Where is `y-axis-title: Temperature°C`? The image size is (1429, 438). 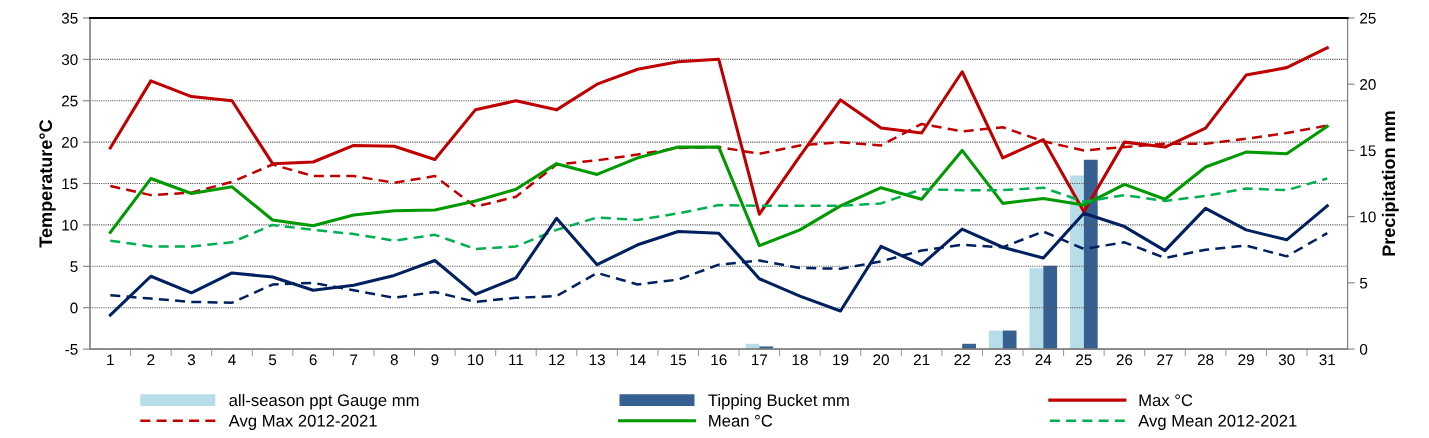
y-axis-title: Temperature°C is located at coordinates (47, 183).